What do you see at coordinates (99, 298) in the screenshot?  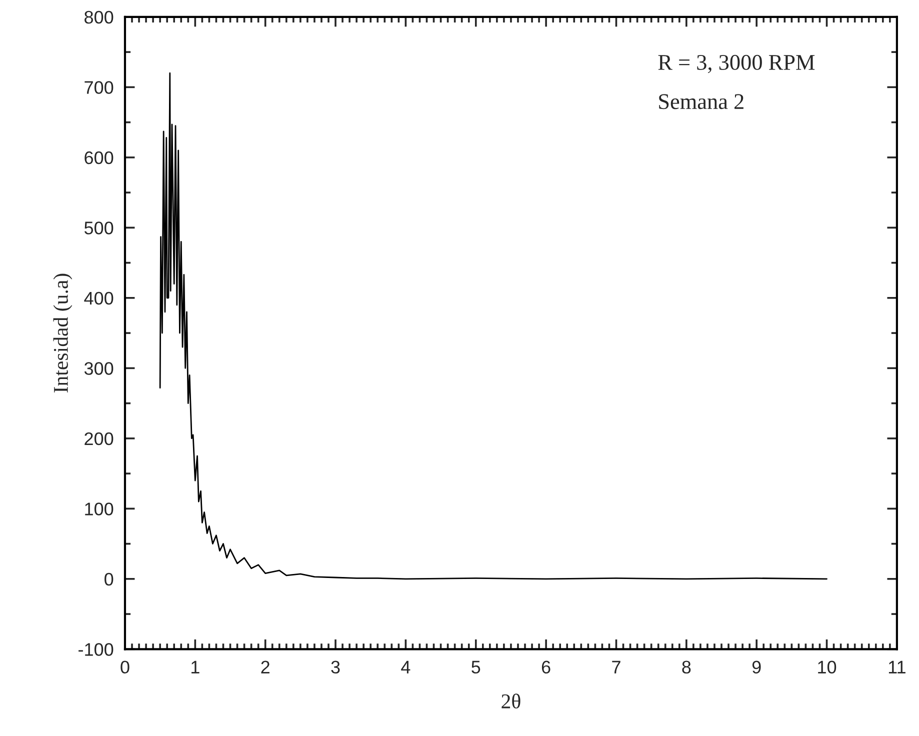 I see `y-tick-label: 400` at bounding box center [99, 298].